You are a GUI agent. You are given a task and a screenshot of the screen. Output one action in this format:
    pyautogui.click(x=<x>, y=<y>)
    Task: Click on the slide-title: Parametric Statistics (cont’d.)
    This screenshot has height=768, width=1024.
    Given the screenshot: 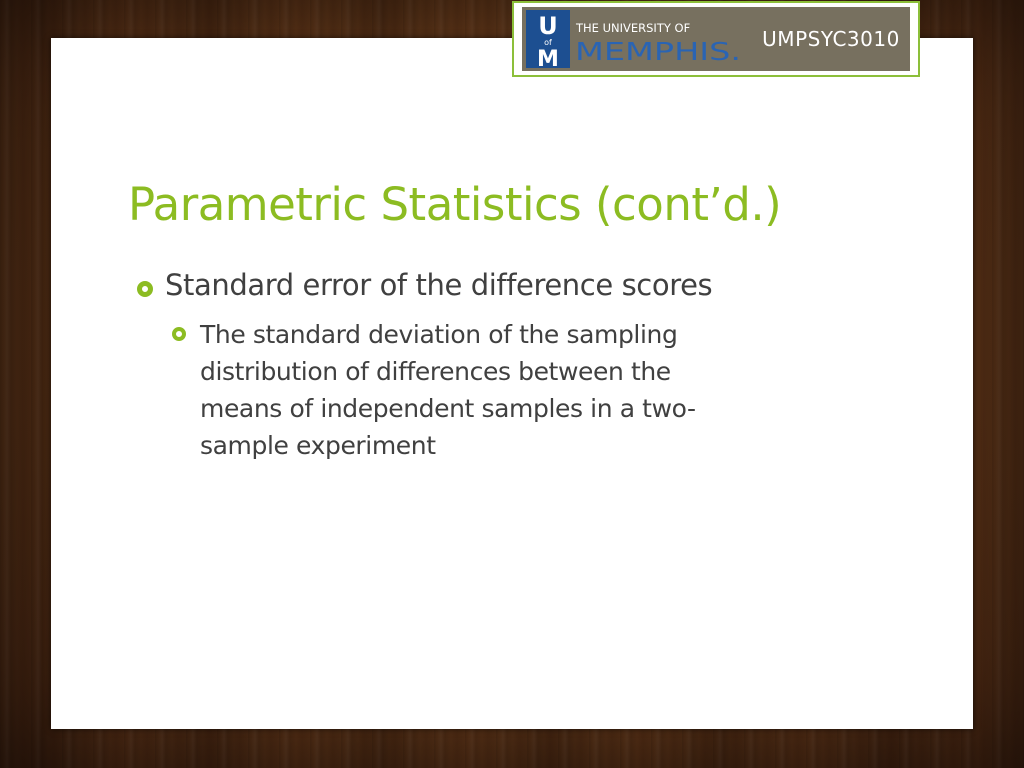 What is the action you would take?
    pyautogui.click(x=455, y=204)
    